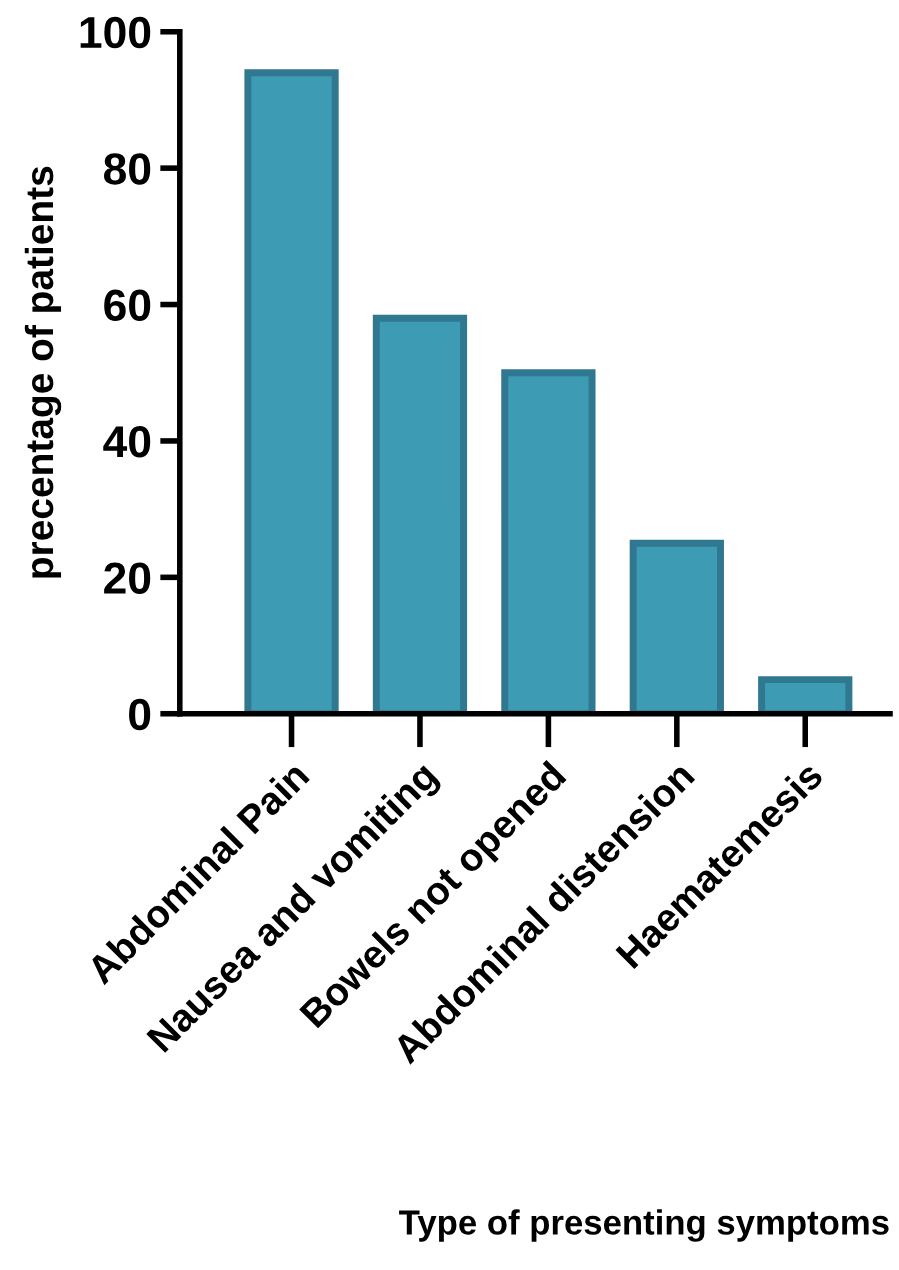  What do you see at coordinates (127, 305) in the screenshot?
I see `y-tick-label: 60` at bounding box center [127, 305].